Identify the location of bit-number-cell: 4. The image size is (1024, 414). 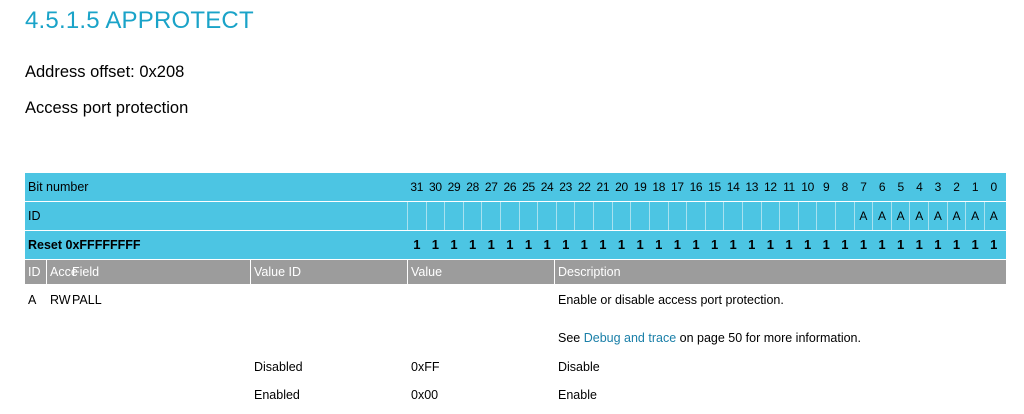
(918, 187).